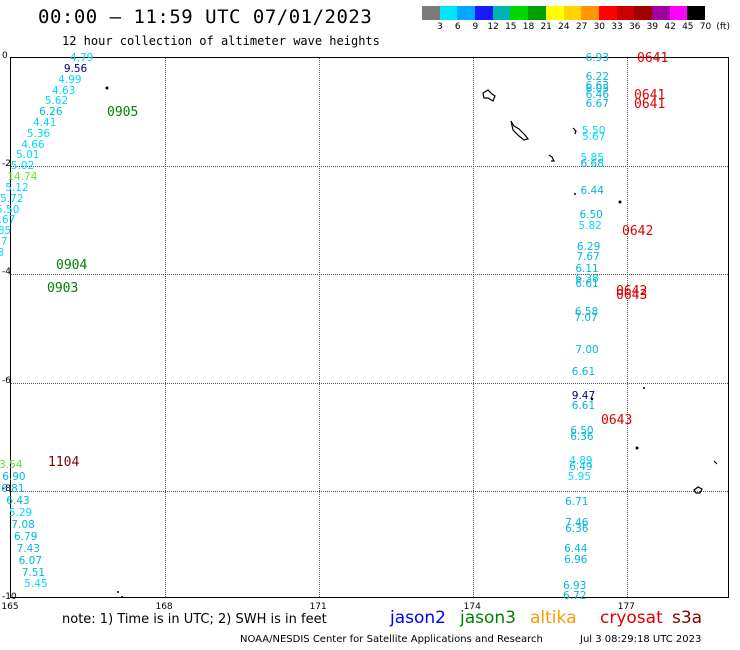  I want to click on wave-height-label: 6.05, so click(597, 89).